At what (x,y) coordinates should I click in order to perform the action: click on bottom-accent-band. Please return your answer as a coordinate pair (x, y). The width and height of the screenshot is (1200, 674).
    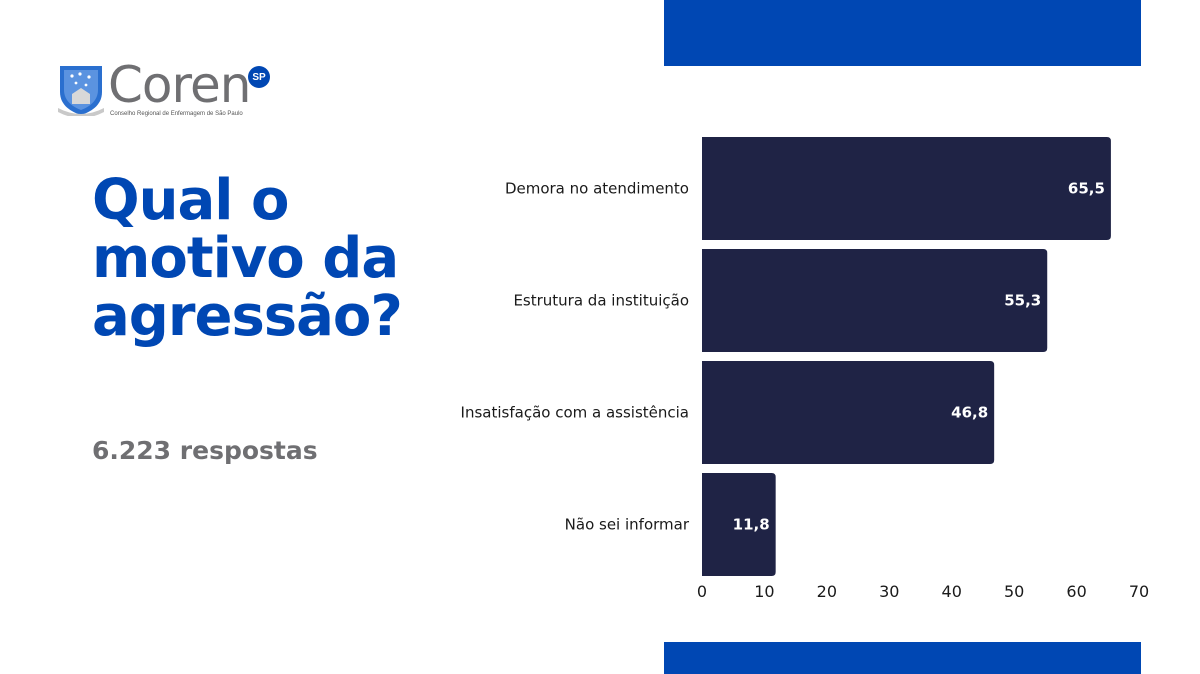
    Looking at the image, I should click on (902, 658).